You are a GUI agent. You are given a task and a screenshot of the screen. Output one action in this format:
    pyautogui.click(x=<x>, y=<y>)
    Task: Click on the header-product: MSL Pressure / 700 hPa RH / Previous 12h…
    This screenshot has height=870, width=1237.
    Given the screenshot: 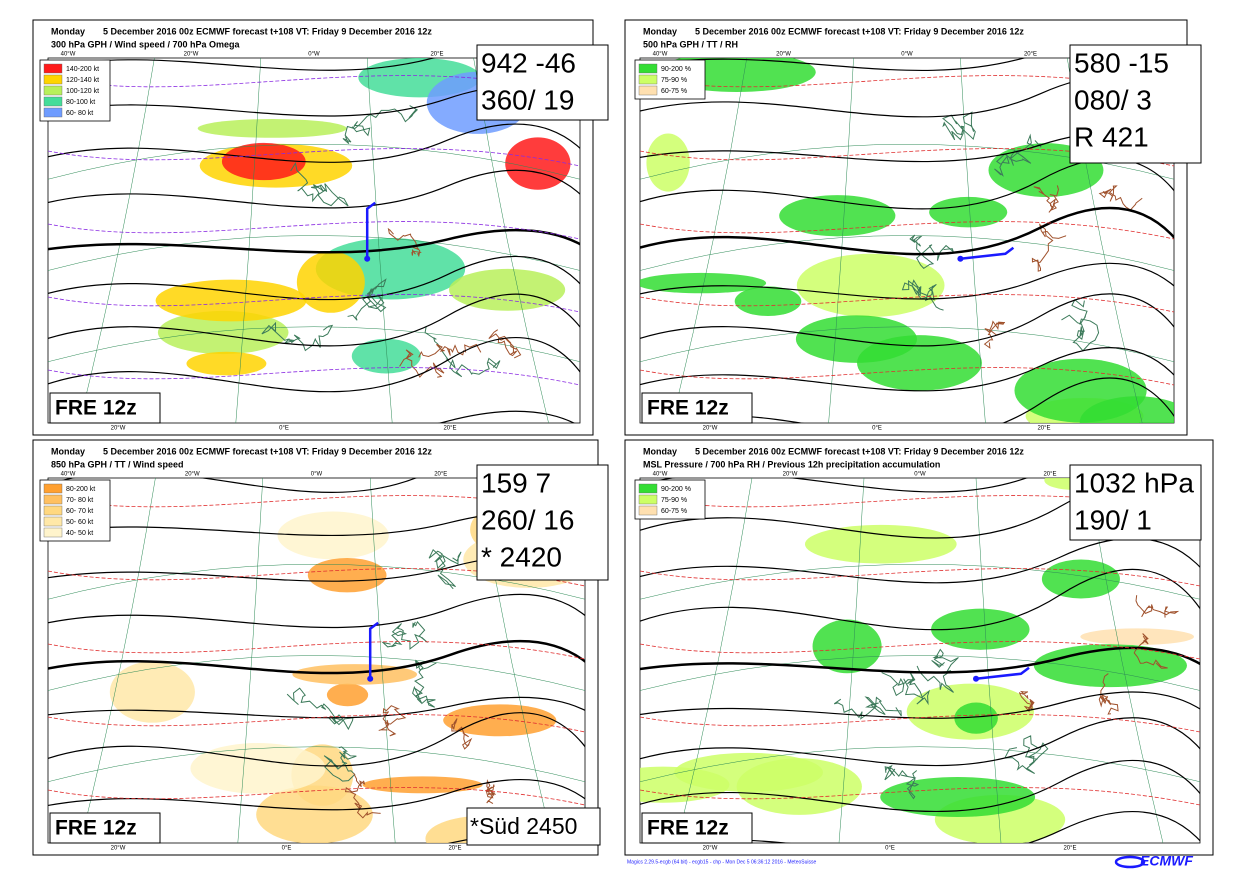 What is the action you would take?
    pyautogui.click(x=791, y=464)
    